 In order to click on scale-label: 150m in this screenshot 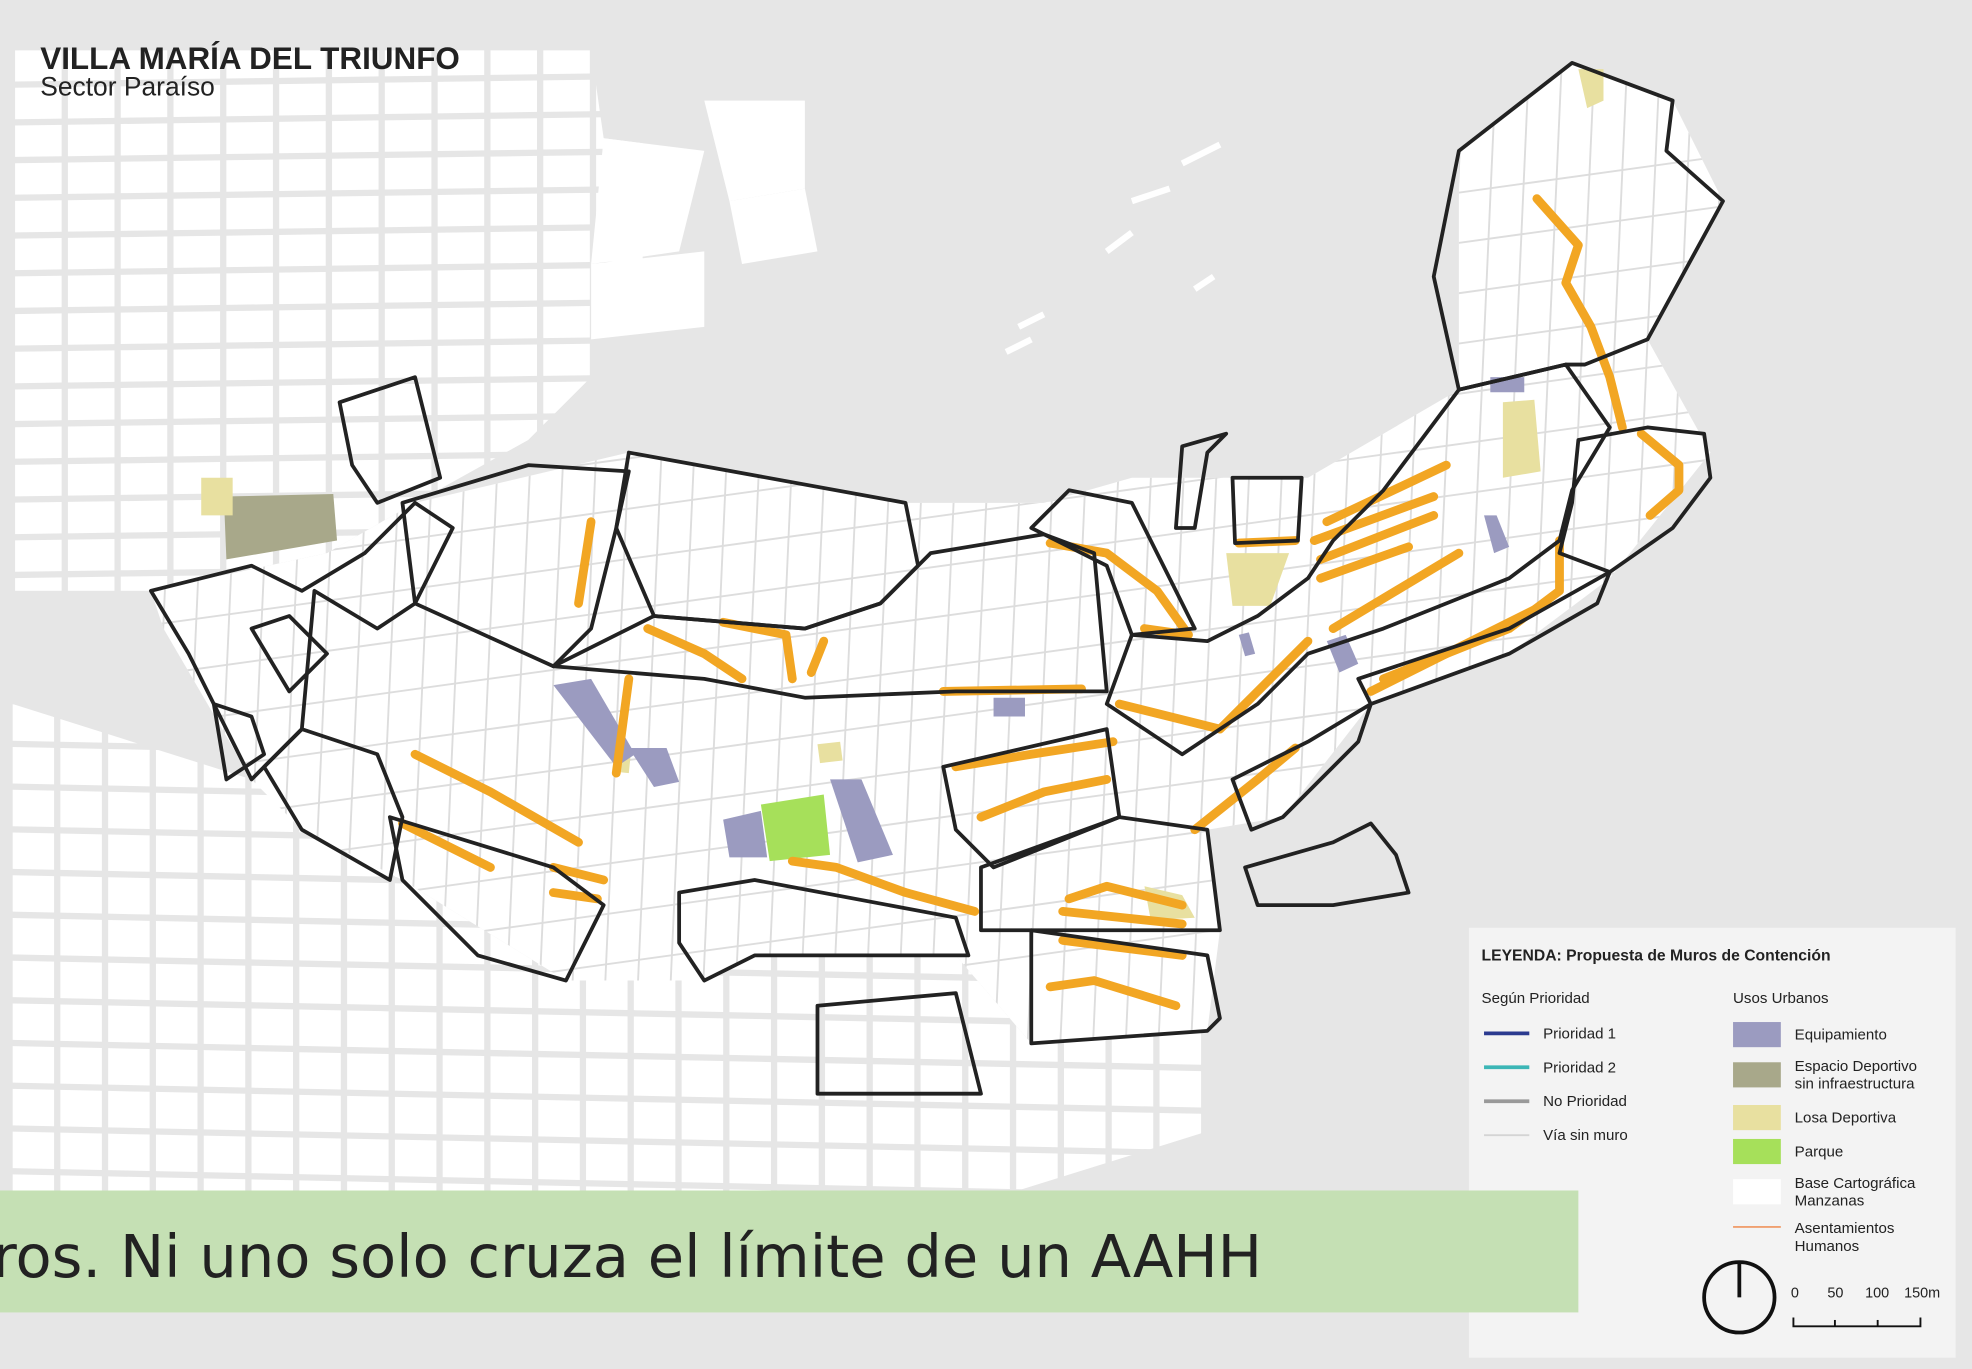, I will do `click(1922, 1293)`.